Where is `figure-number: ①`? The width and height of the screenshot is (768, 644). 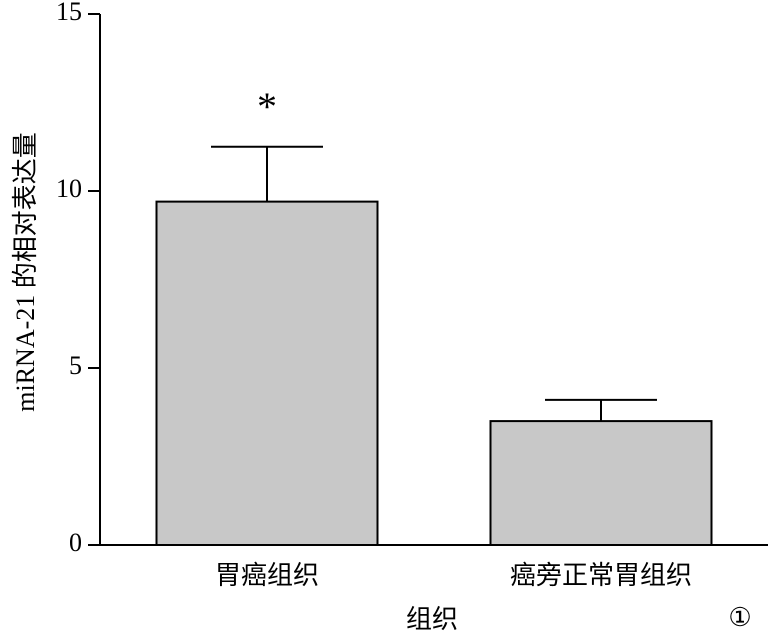 figure-number: ① is located at coordinates (739, 617).